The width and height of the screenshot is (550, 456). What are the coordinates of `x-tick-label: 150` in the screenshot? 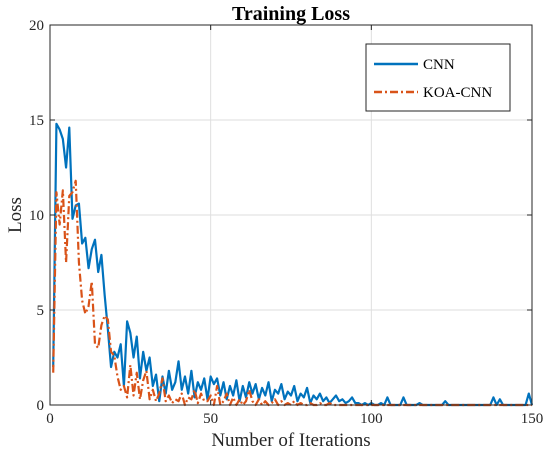 It's located at (532, 419).